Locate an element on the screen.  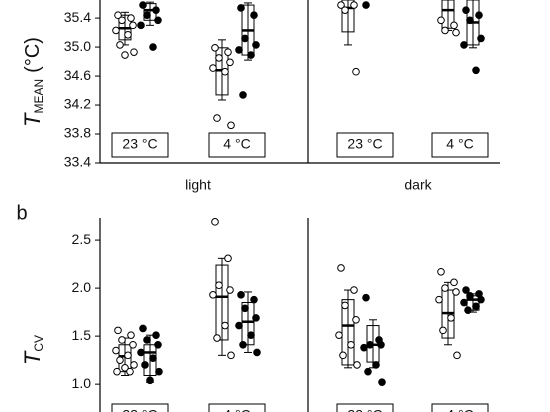
section-label: light is located at coordinates (198, 185).